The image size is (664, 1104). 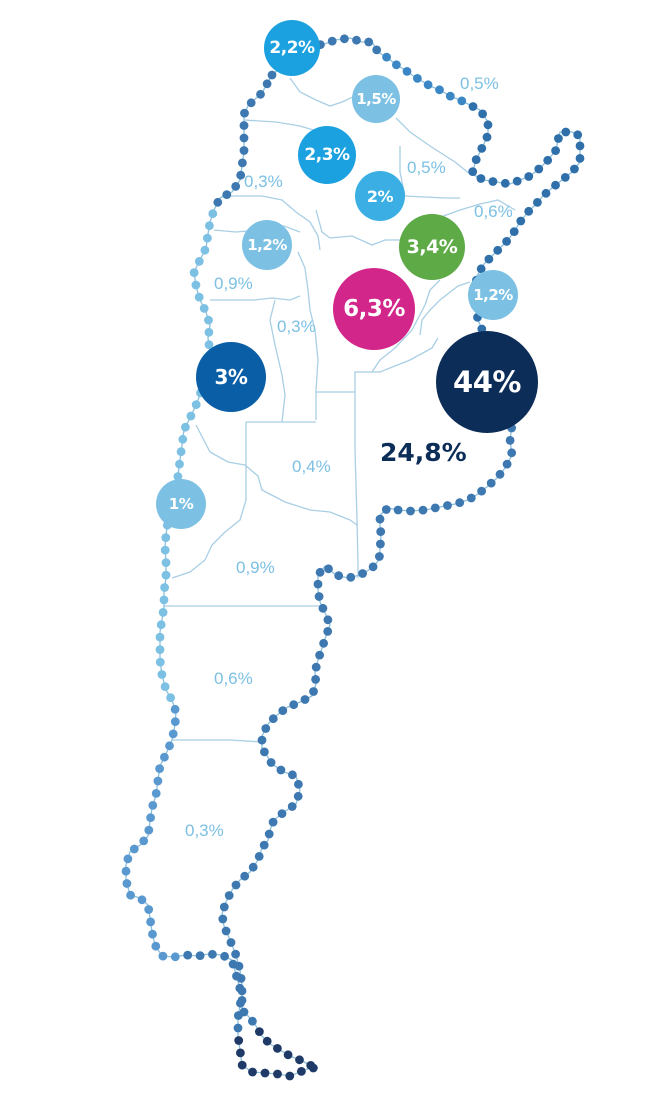 I want to click on region-bubble-cordoba: 6,3%, so click(x=374, y=309).